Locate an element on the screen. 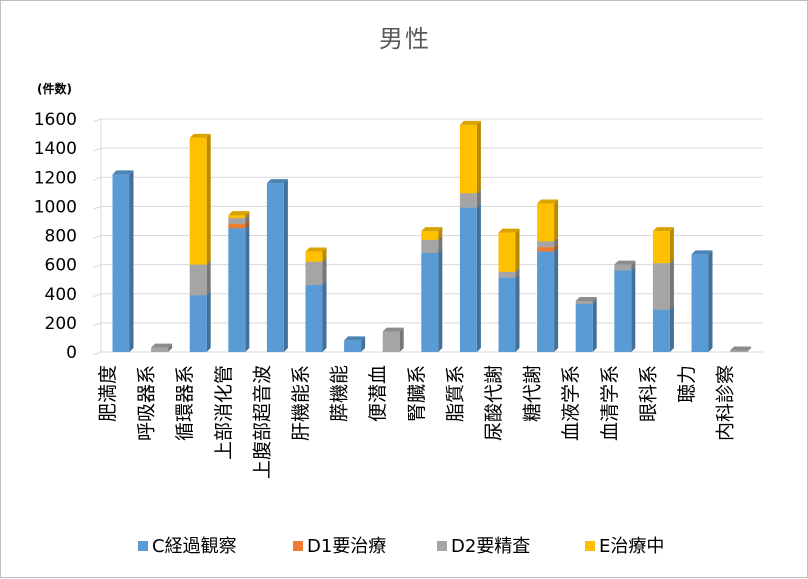 The height and width of the screenshot is (579, 808). legend-item: D2要精査 is located at coordinates (483, 546).